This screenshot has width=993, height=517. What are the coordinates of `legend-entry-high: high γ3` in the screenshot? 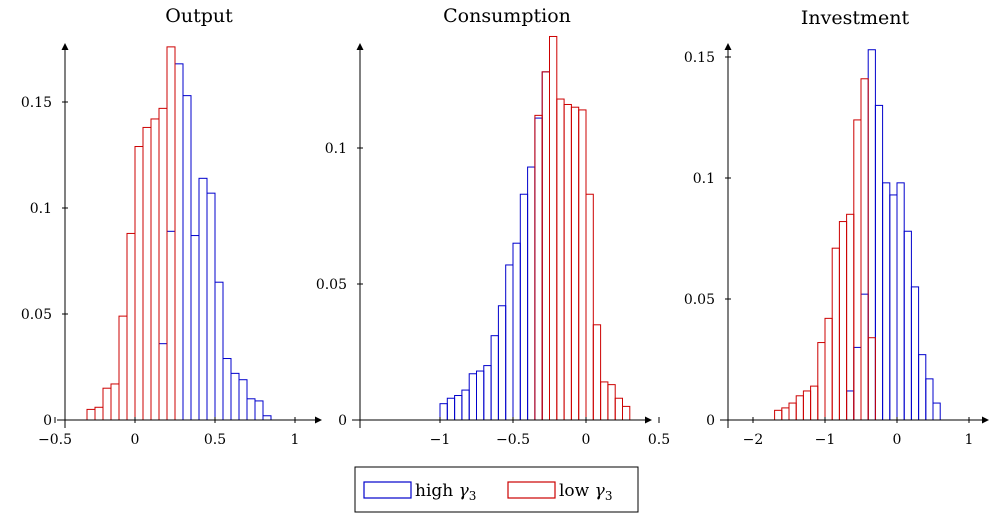 It's located at (419, 492).